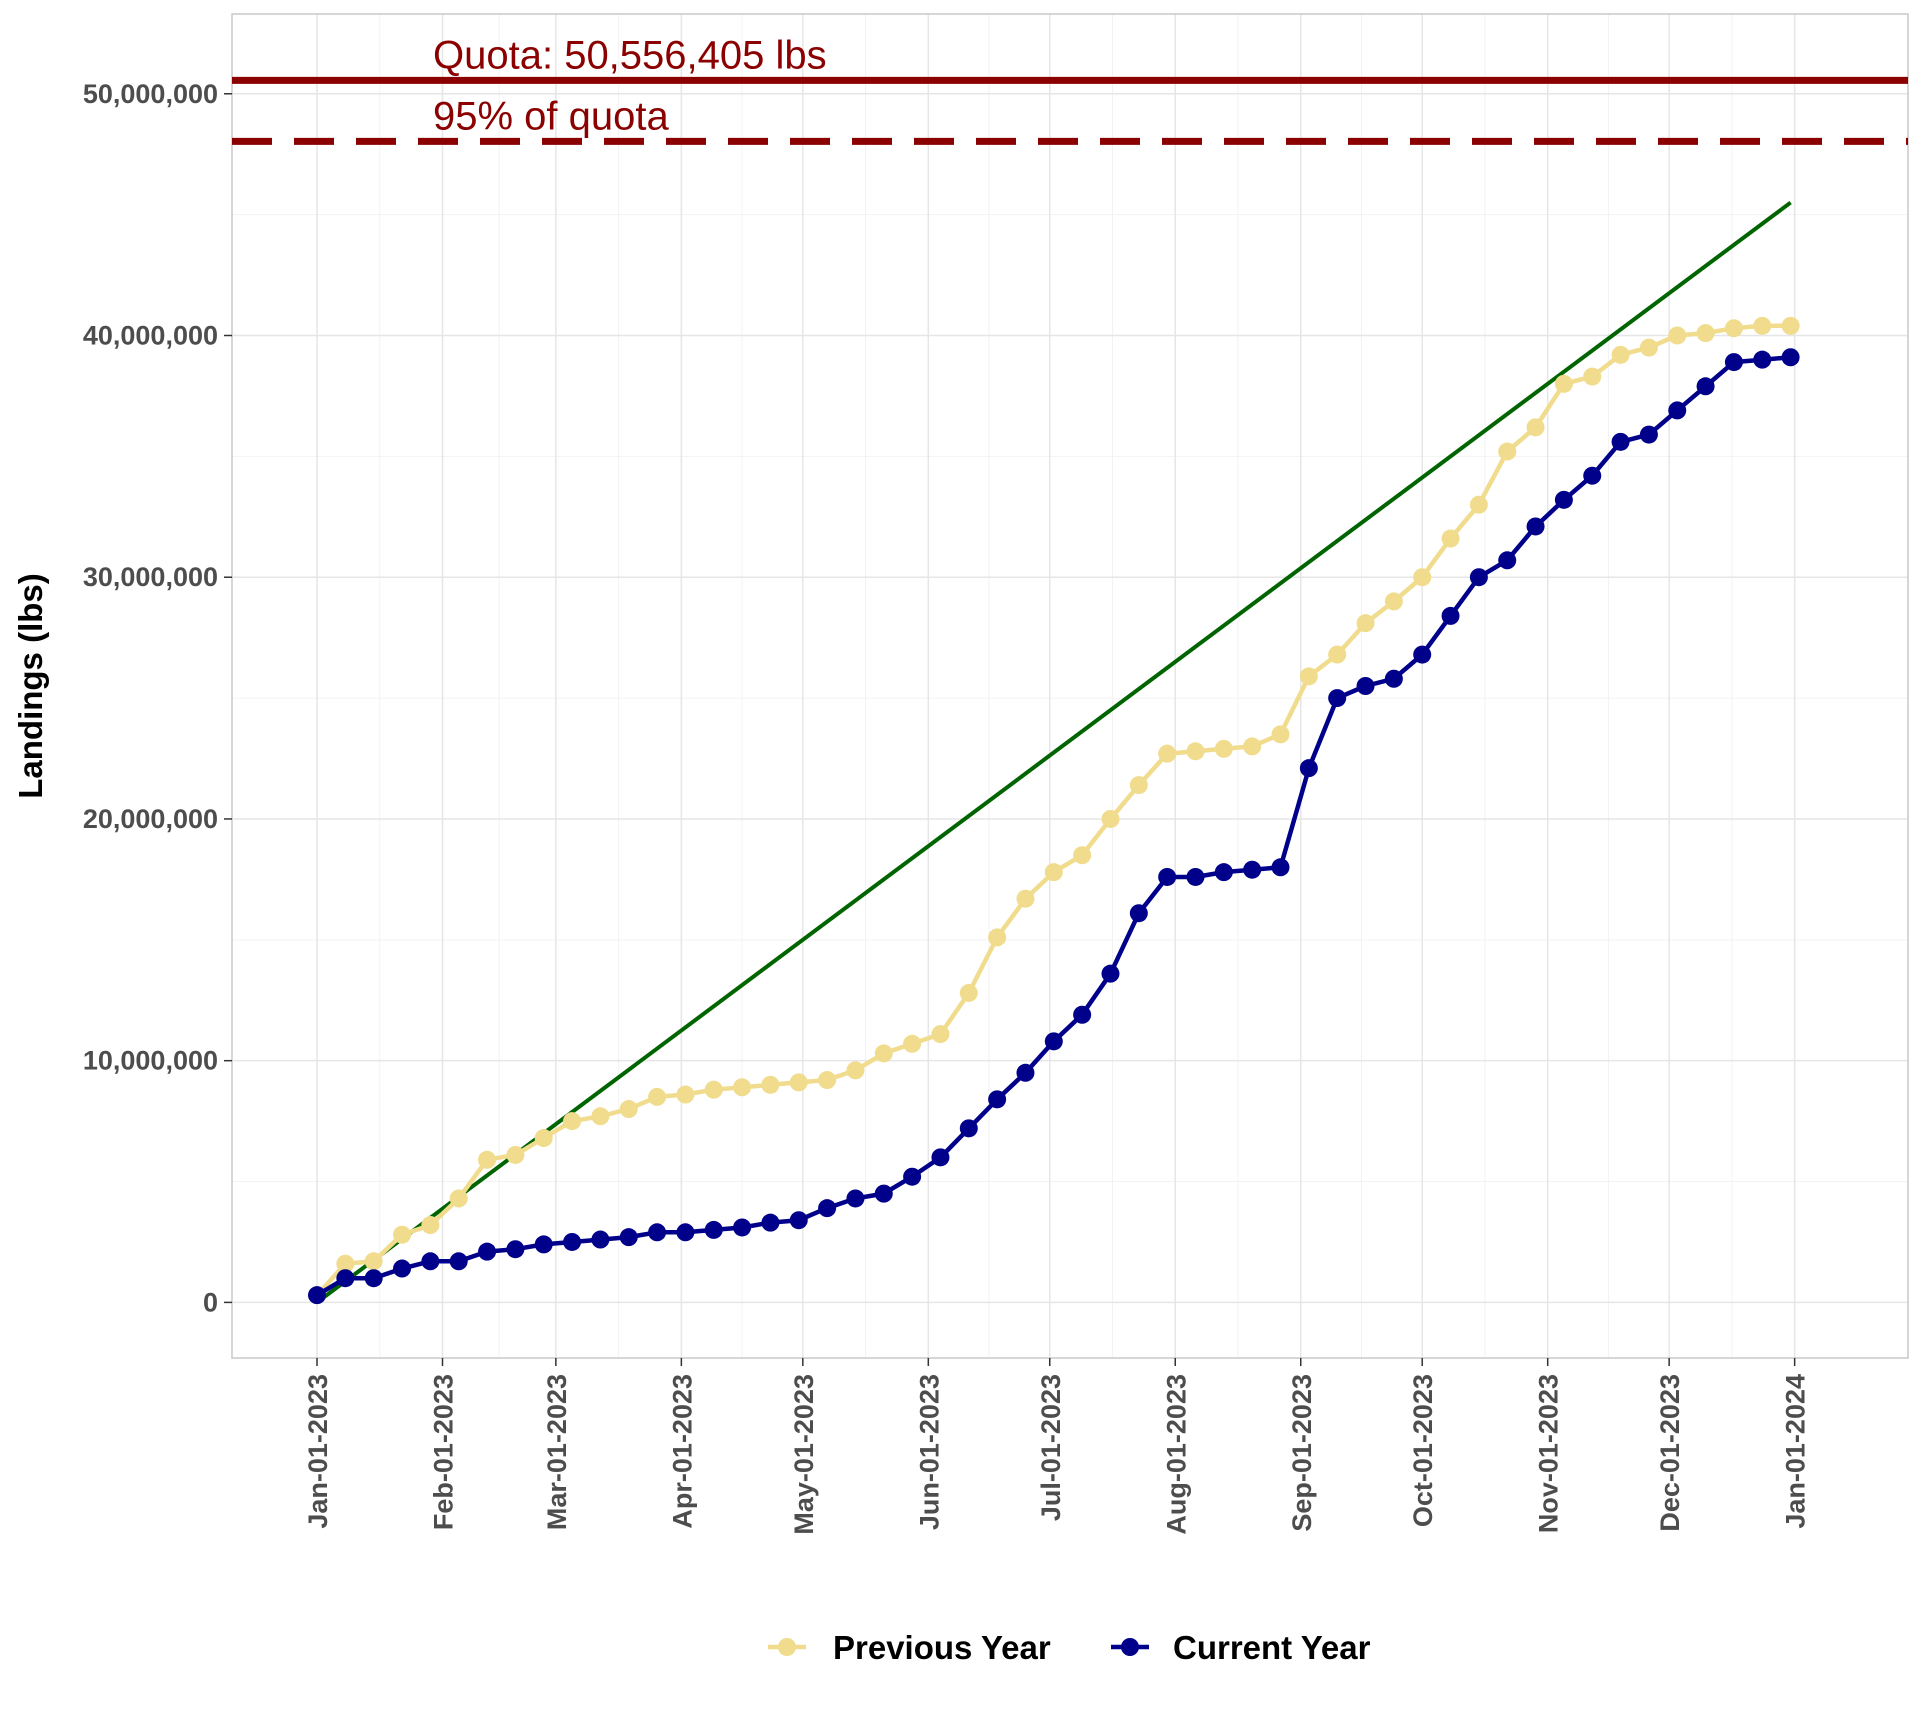  Describe the element at coordinates (150, 94) in the screenshot. I see `y-tick-label: 50,000,000` at that location.